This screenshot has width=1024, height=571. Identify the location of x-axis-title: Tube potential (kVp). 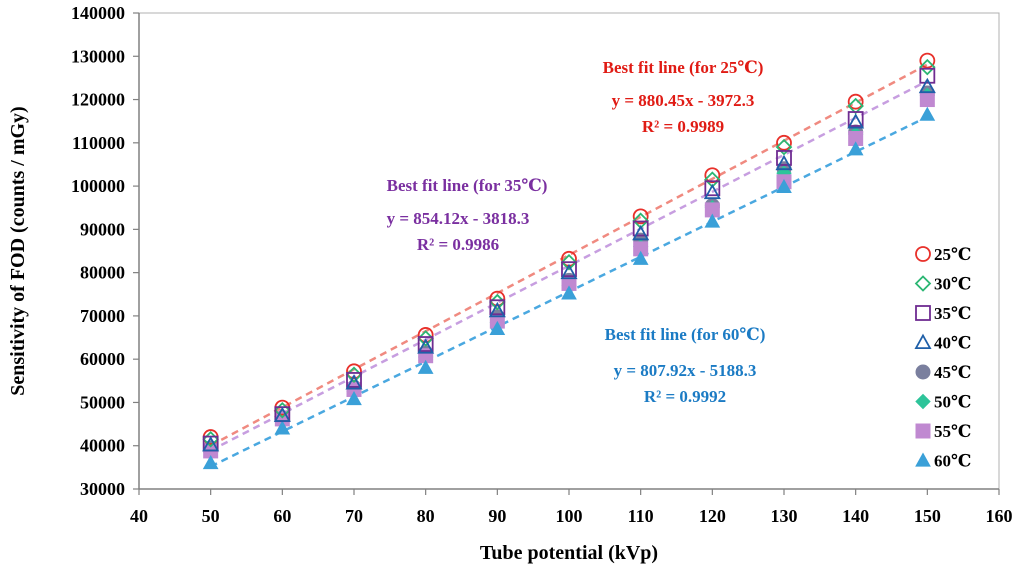
(569, 553).